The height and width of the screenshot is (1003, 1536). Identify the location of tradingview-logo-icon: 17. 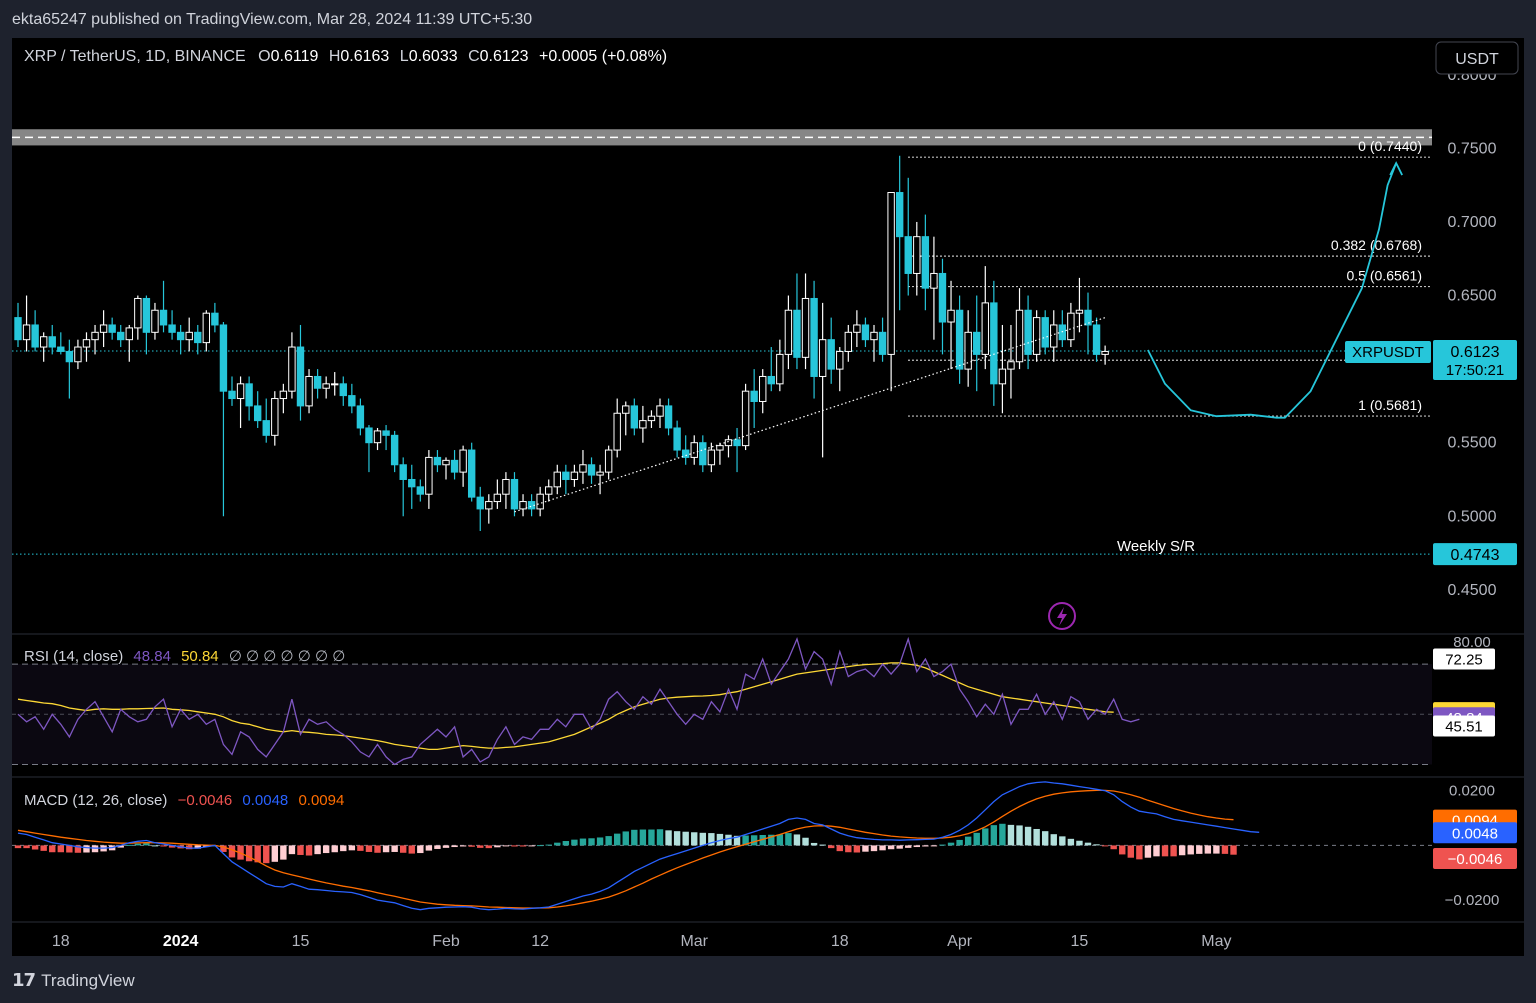
(24, 980).